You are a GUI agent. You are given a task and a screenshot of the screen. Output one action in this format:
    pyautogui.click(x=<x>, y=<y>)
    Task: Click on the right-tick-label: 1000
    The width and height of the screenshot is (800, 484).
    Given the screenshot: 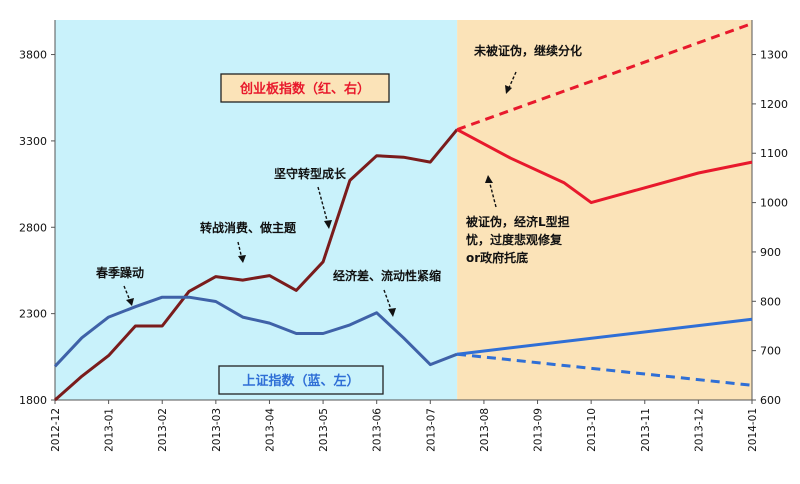 What is the action you would take?
    pyautogui.click(x=774, y=203)
    